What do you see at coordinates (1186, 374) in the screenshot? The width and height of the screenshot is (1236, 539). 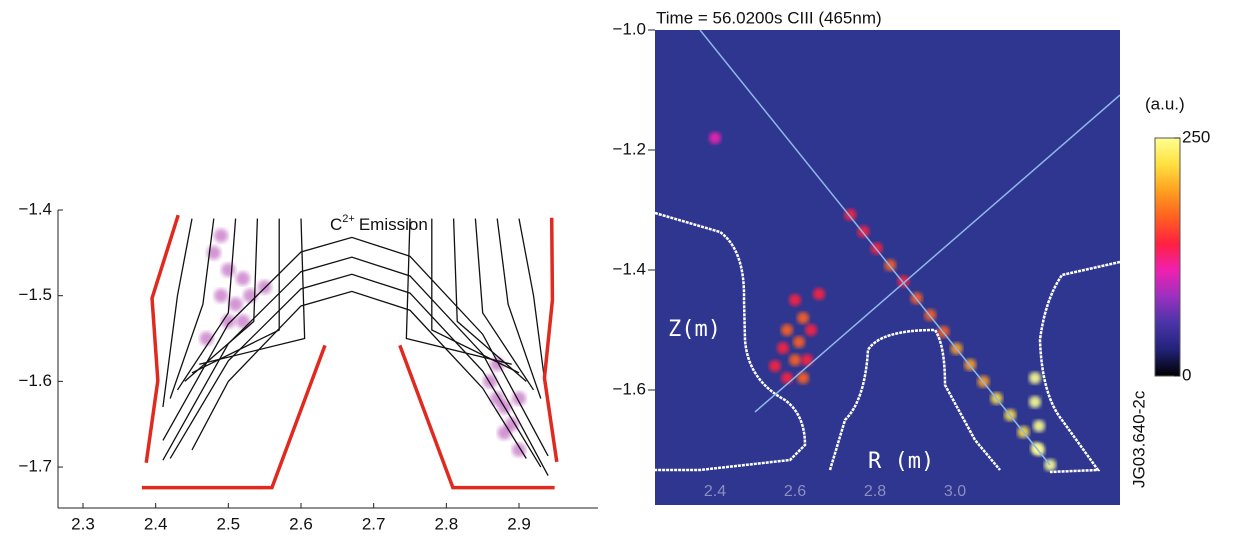 I see `colorbar-tick-label: 0` at bounding box center [1186, 374].